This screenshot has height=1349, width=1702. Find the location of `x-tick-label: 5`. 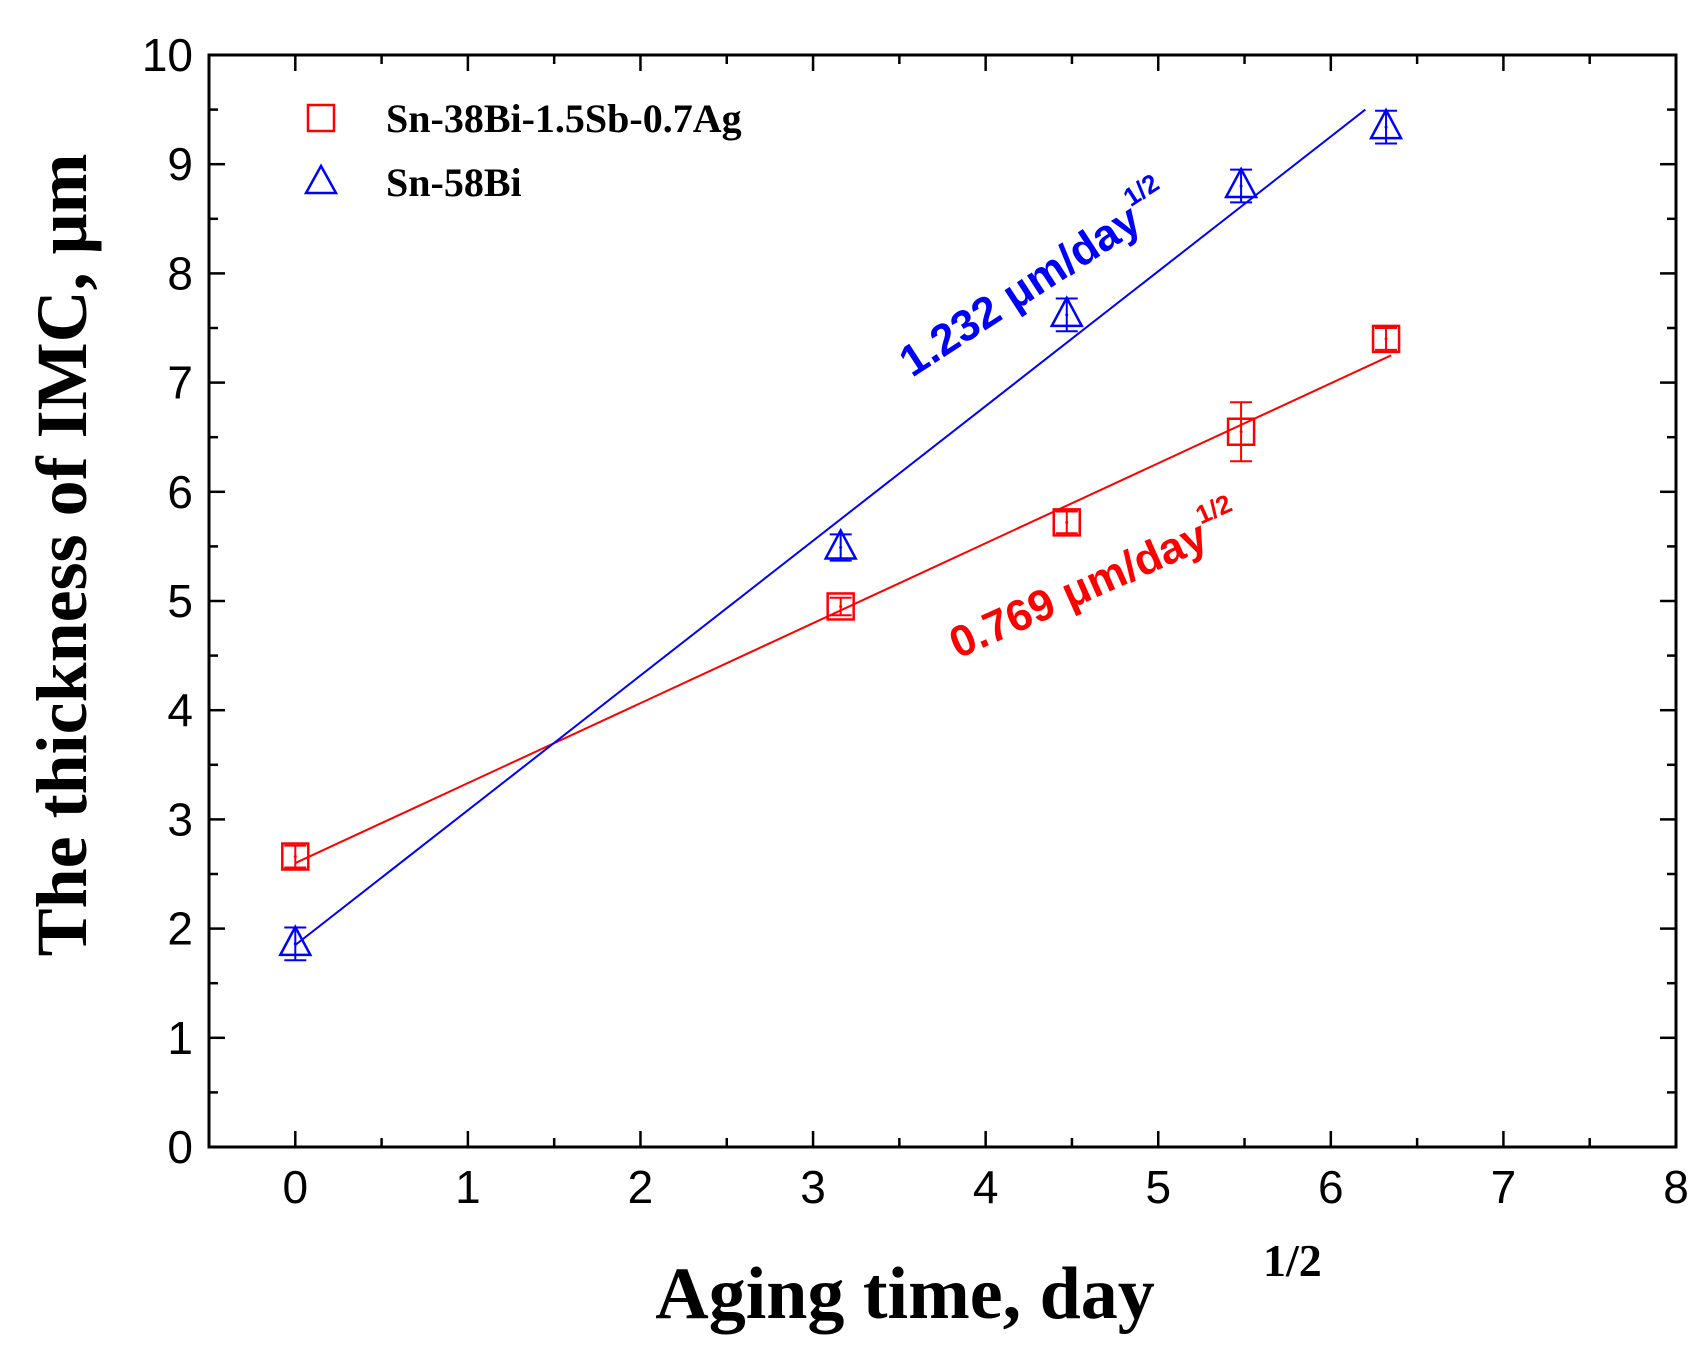

x-tick-label: 5 is located at coordinates (1158, 1187).